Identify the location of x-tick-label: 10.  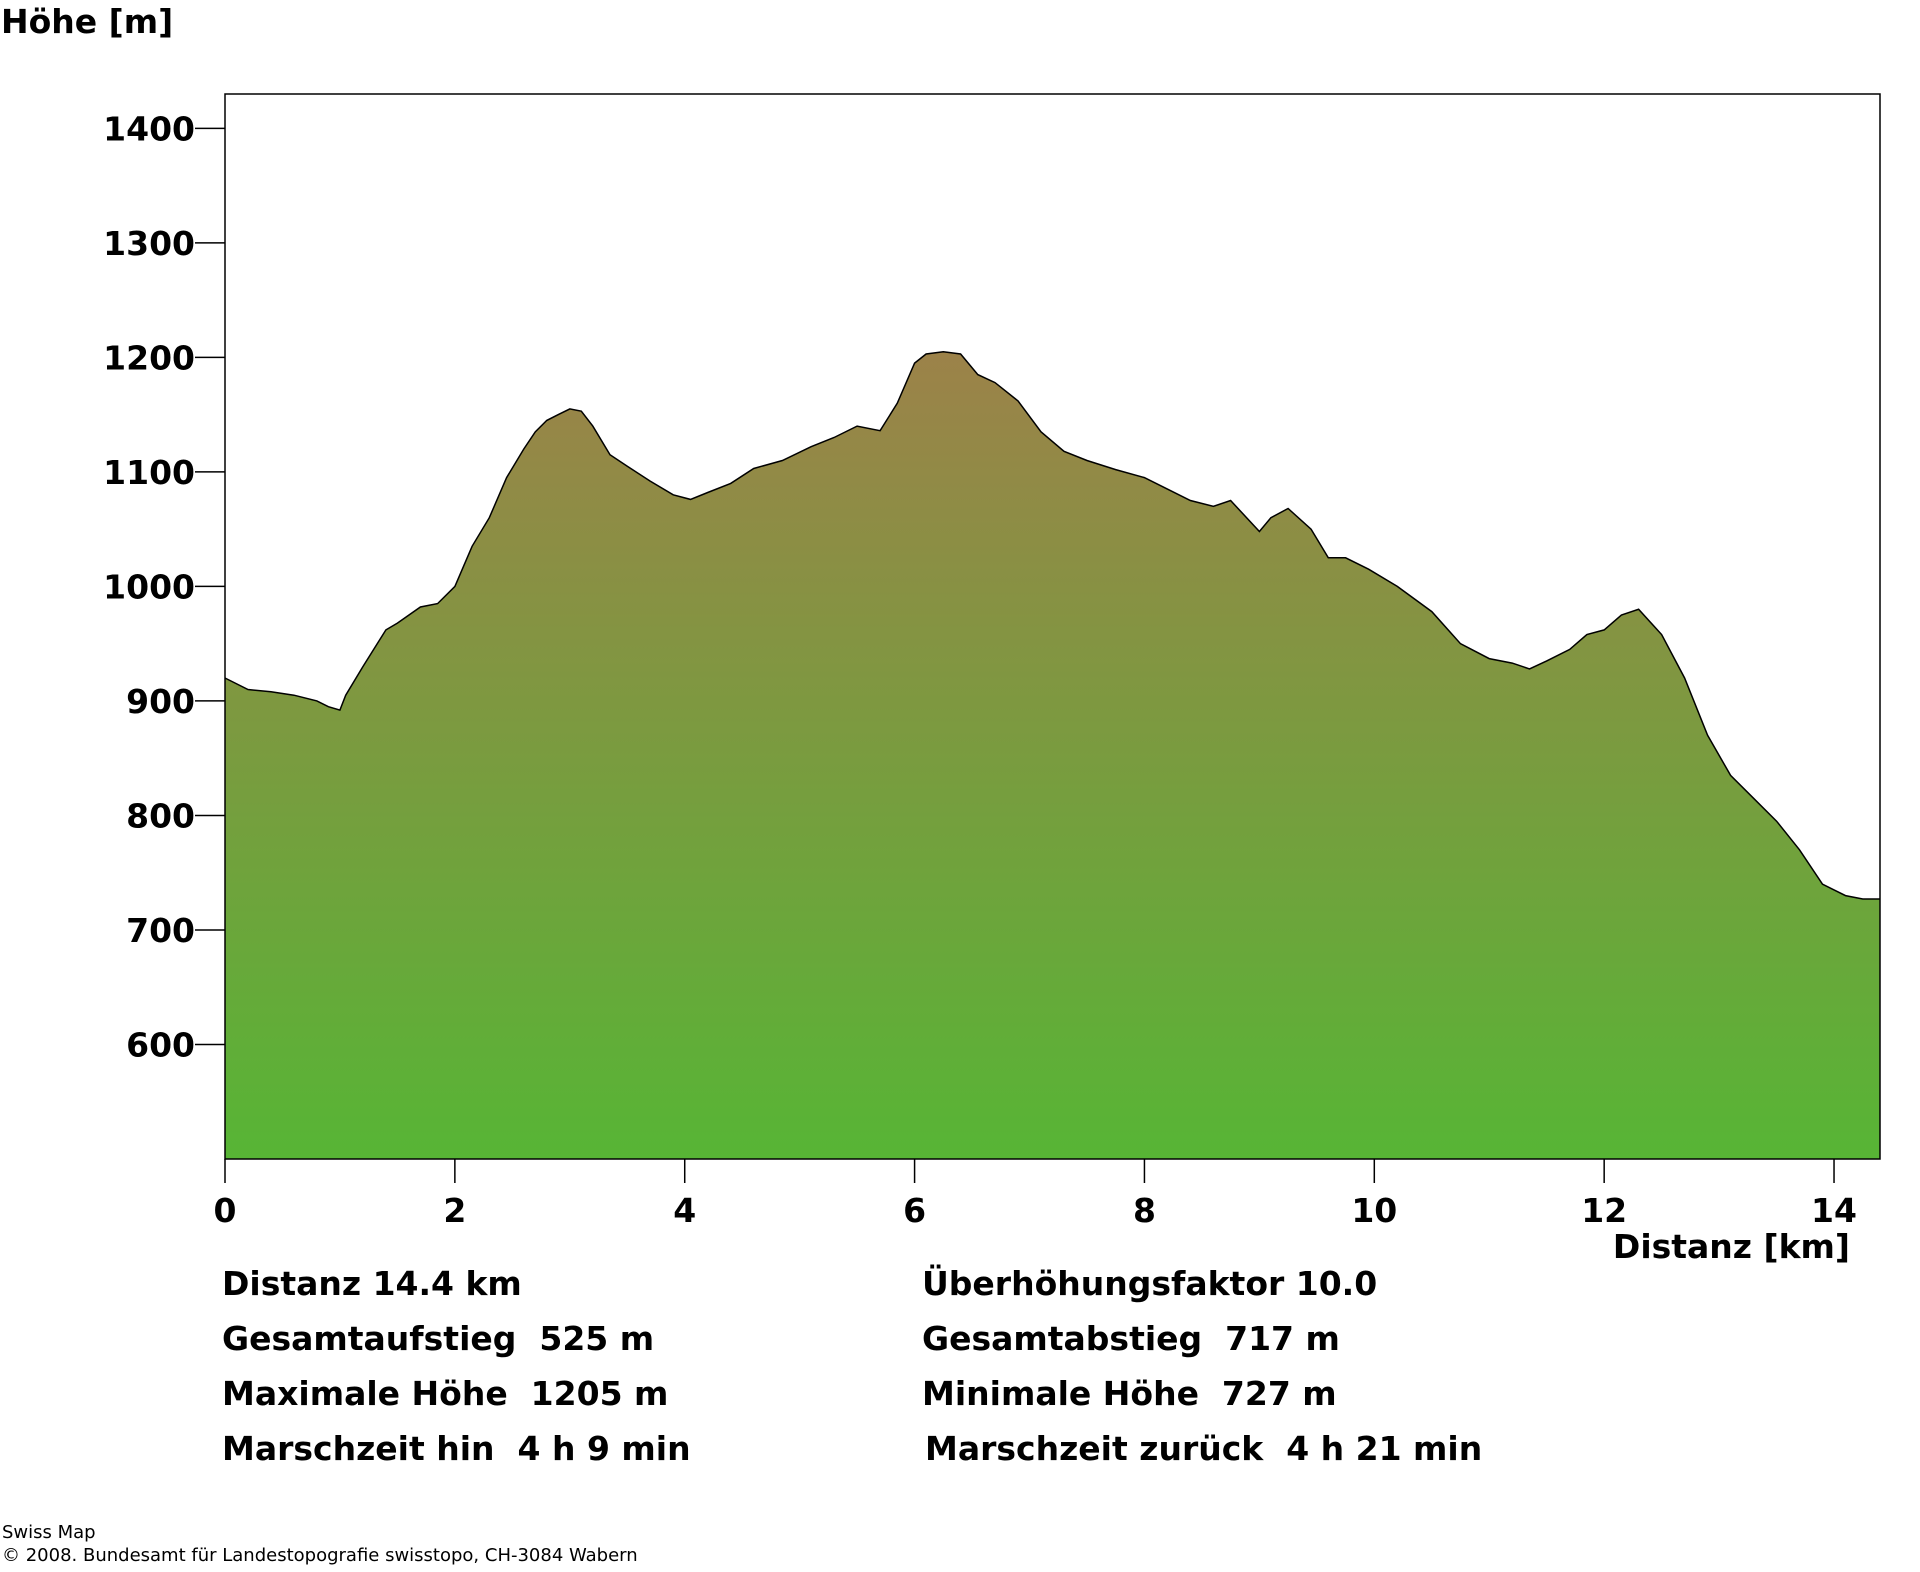
(1374, 1210).